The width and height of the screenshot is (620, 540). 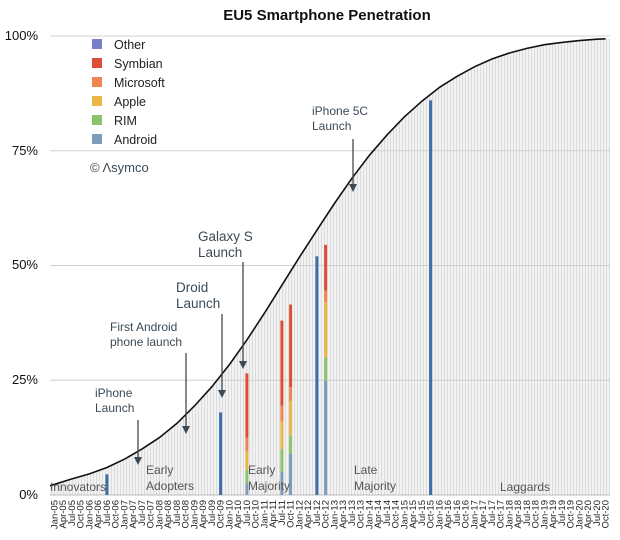 What do you see at coordinates (361, 514) in the screenshot?
I see `x-tick-label: Oct-13` at bounding box center [361, 514].